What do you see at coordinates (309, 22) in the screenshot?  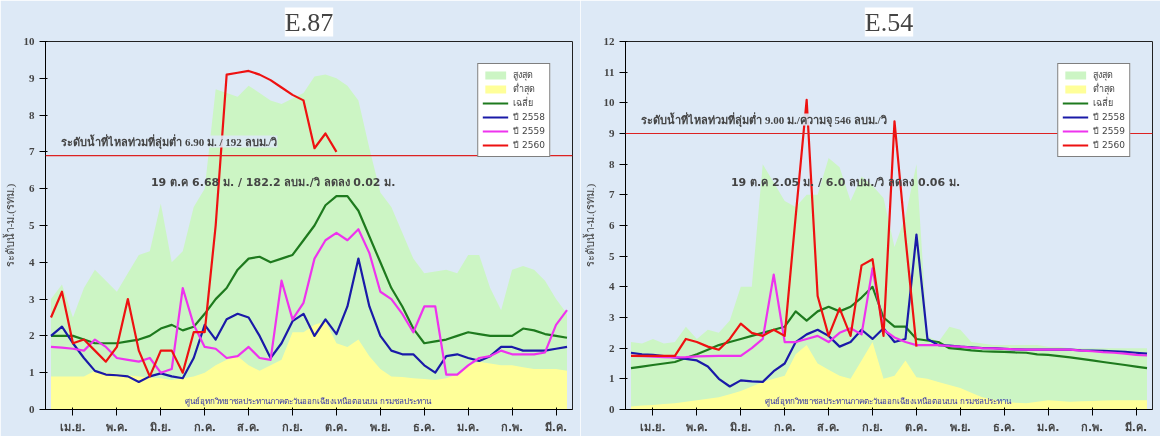 I see `chart-title: E.87` at bounding box center [309, 22].